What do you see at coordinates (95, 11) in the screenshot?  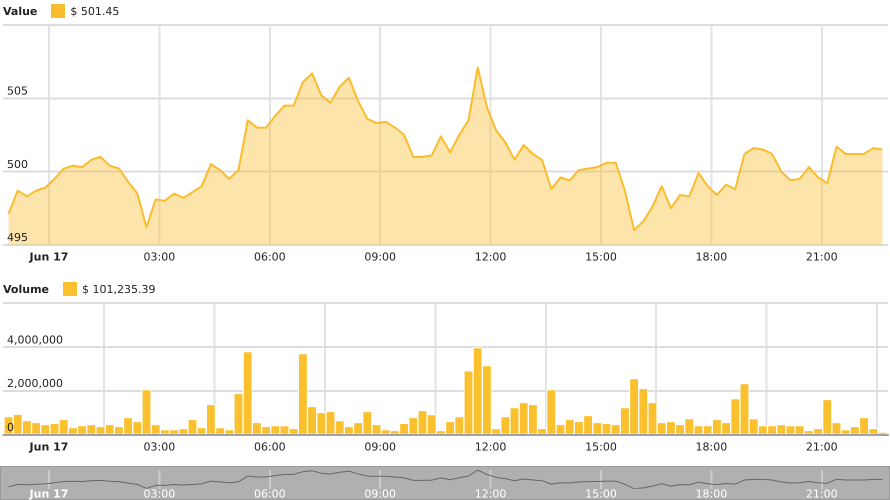 I see `legend-label: $ 501.45` at bounding box center [95, 11].